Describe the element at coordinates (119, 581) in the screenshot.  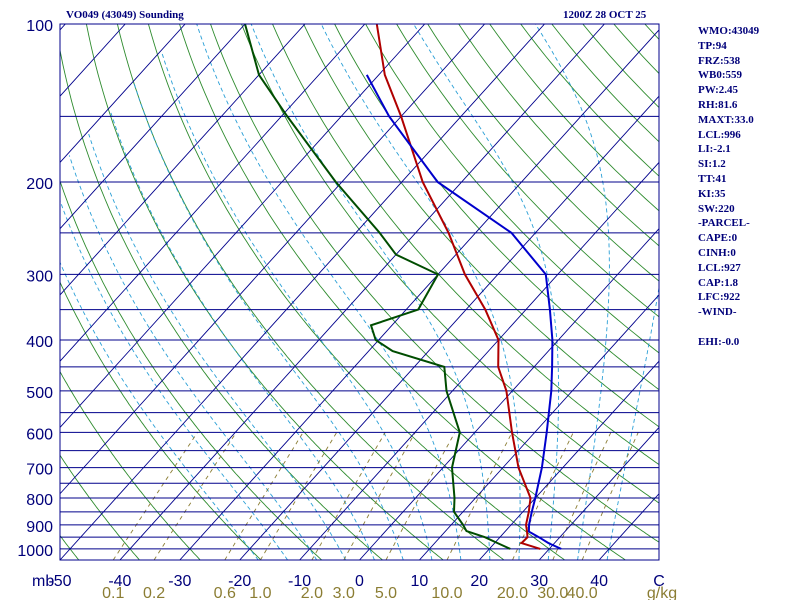
I see `temperature-tick-label: -40` at that location.